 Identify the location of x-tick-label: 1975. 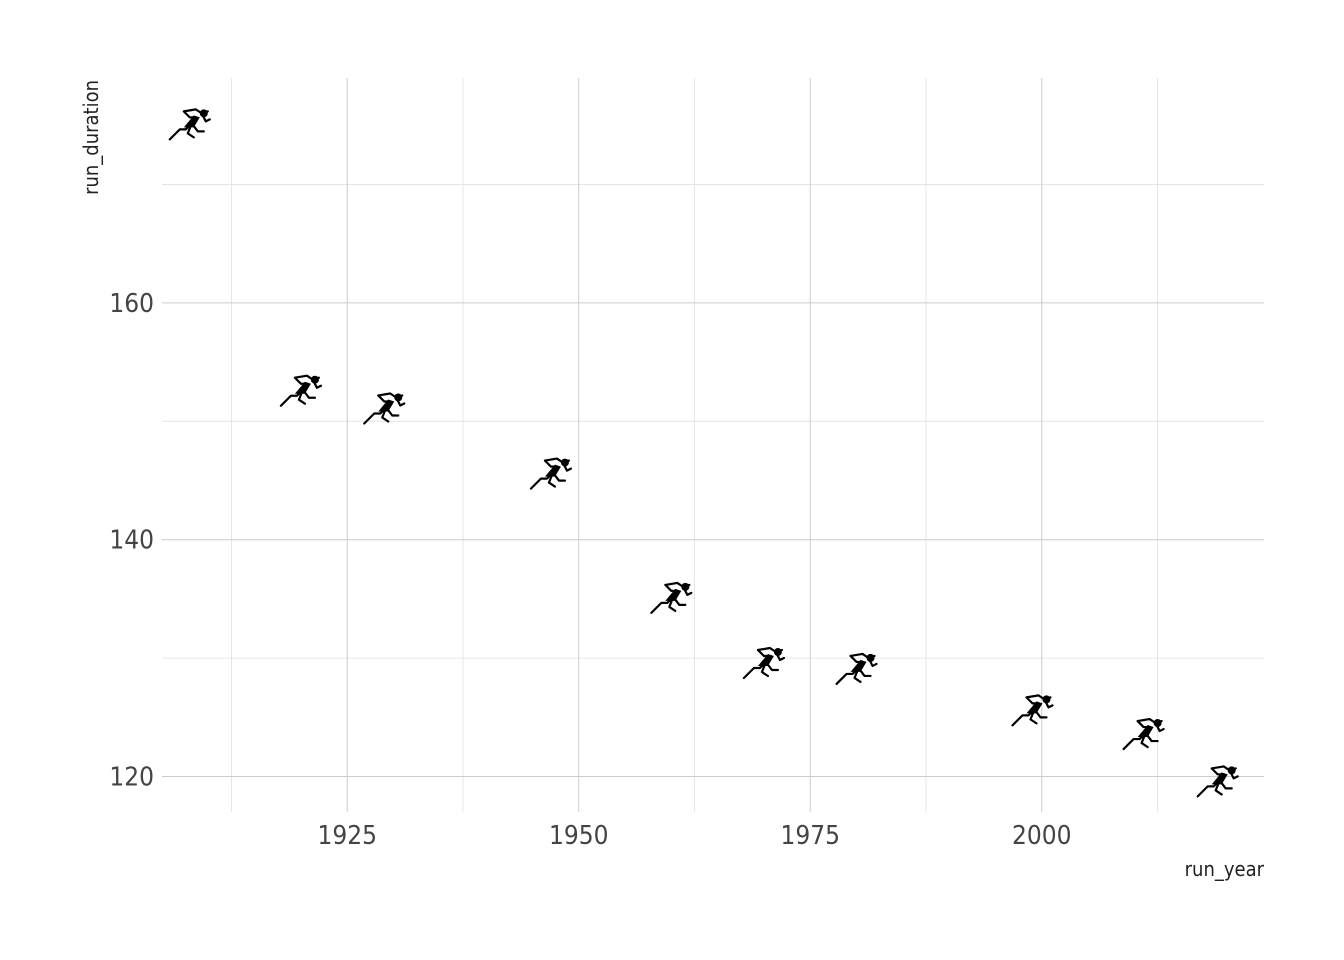
(810, 836).